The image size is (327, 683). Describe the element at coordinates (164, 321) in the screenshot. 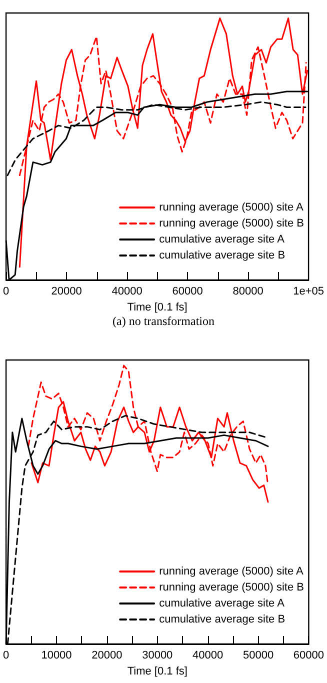

I see `text: (a) no transformation` at that location.